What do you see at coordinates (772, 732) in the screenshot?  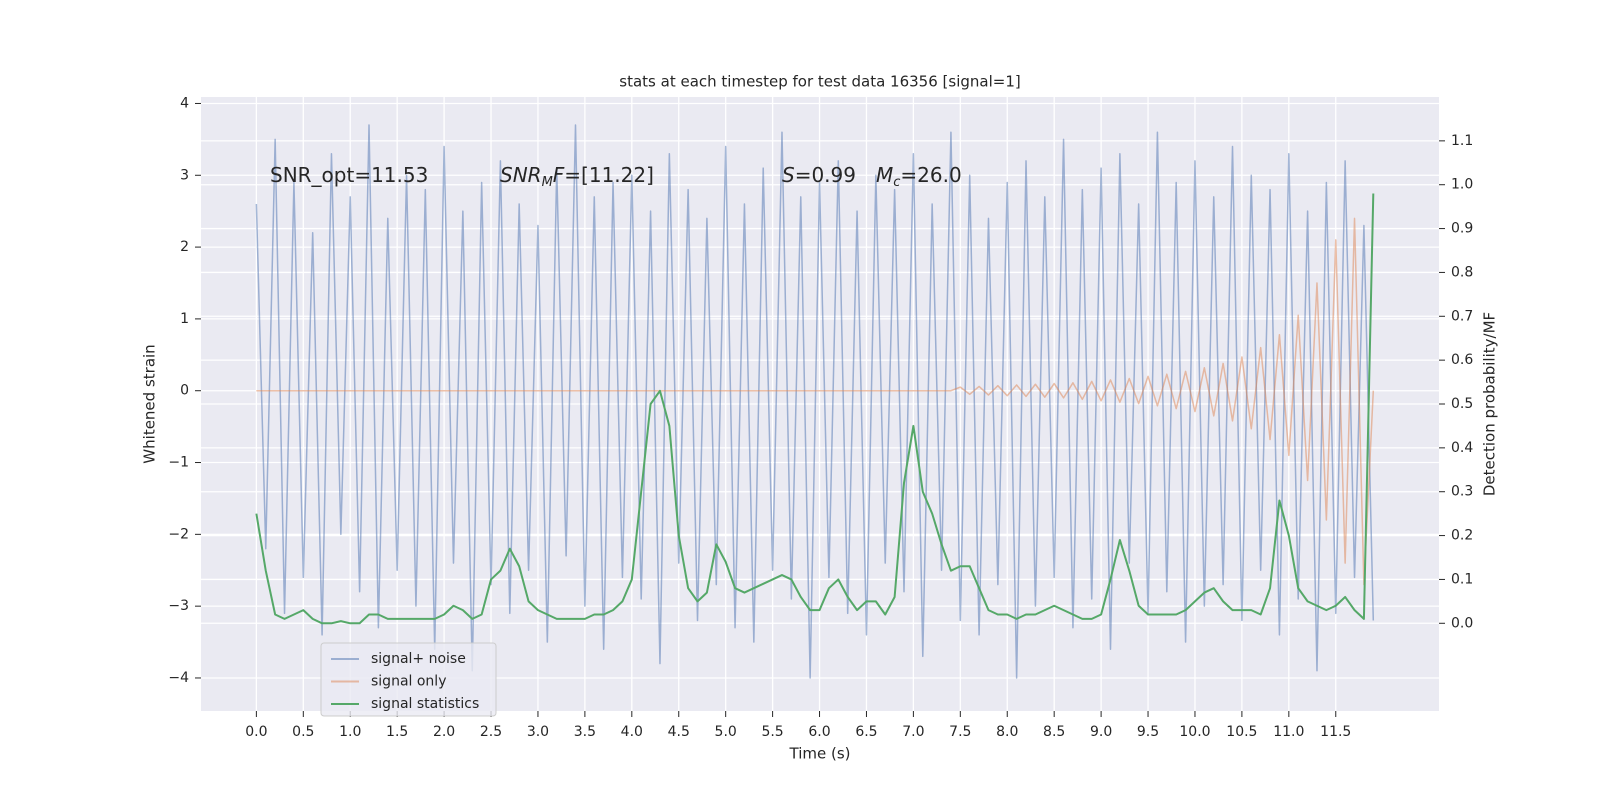 I see `x-tick-label: 5.5` at bounding box center [772, 732].